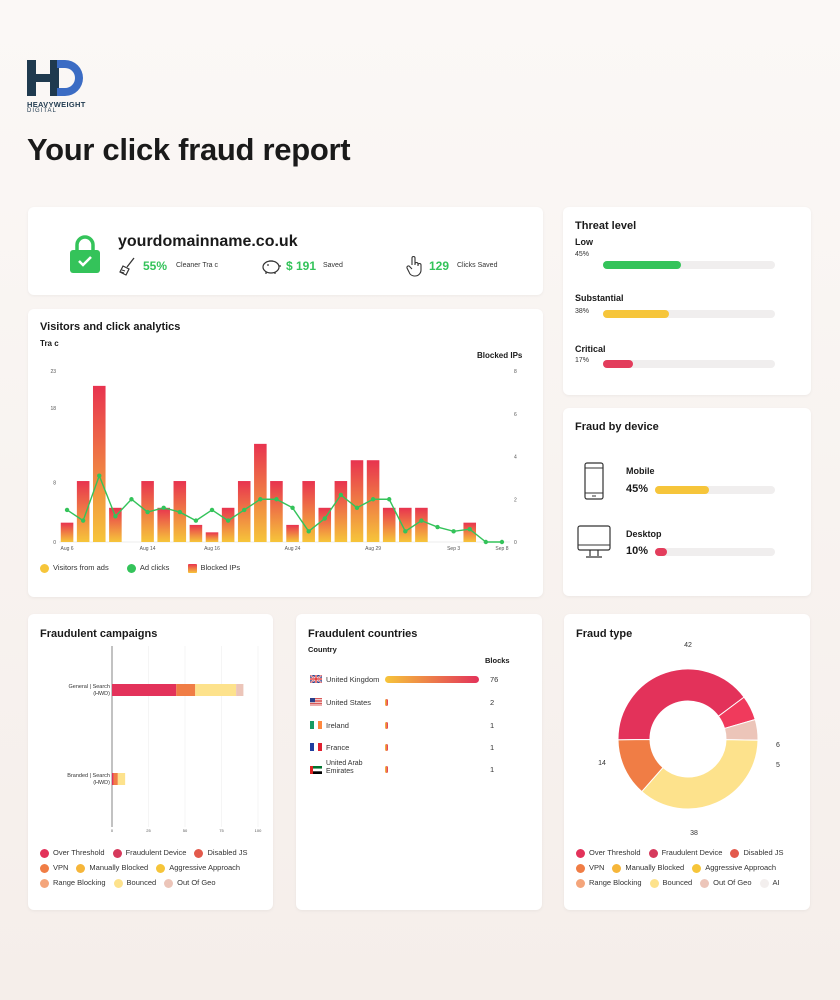 This screenshot has height=1000, width=840. Describe the element at coordinates (154, 567) in the screenshot. I see `legend-adclicks-label: Ad clicks` at that location.